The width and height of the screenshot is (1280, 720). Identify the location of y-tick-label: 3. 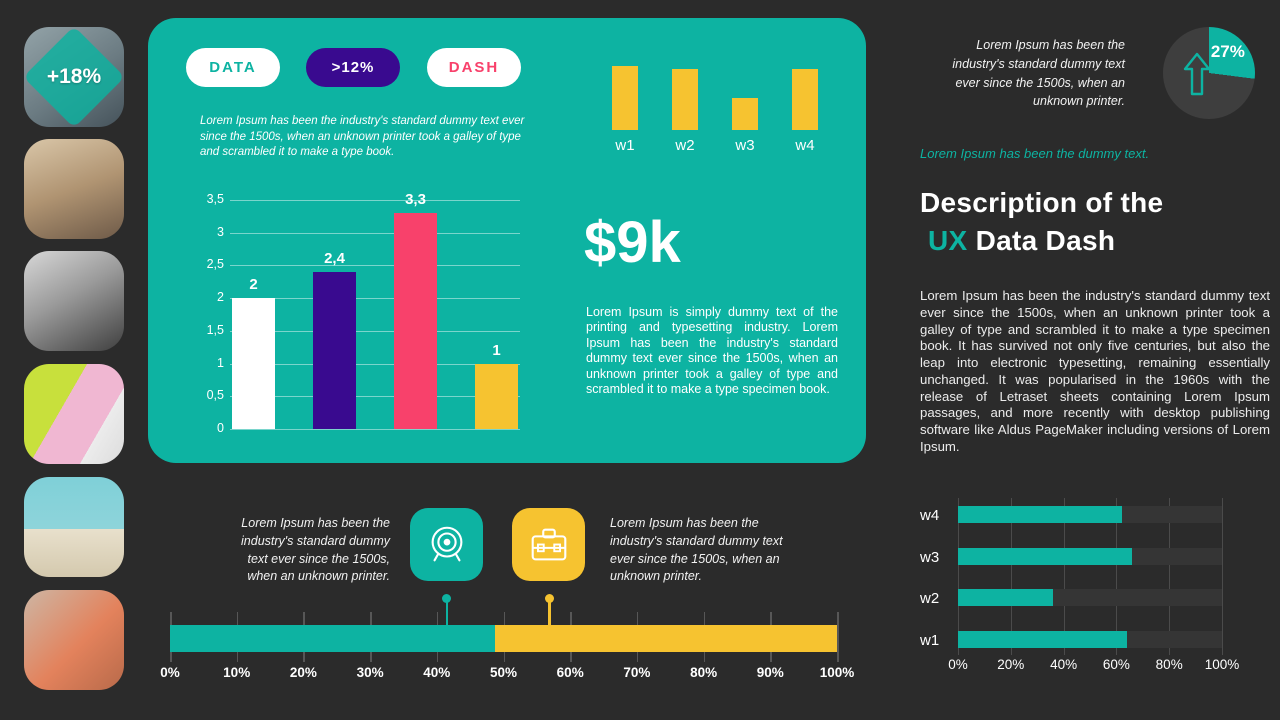
(220, 231).